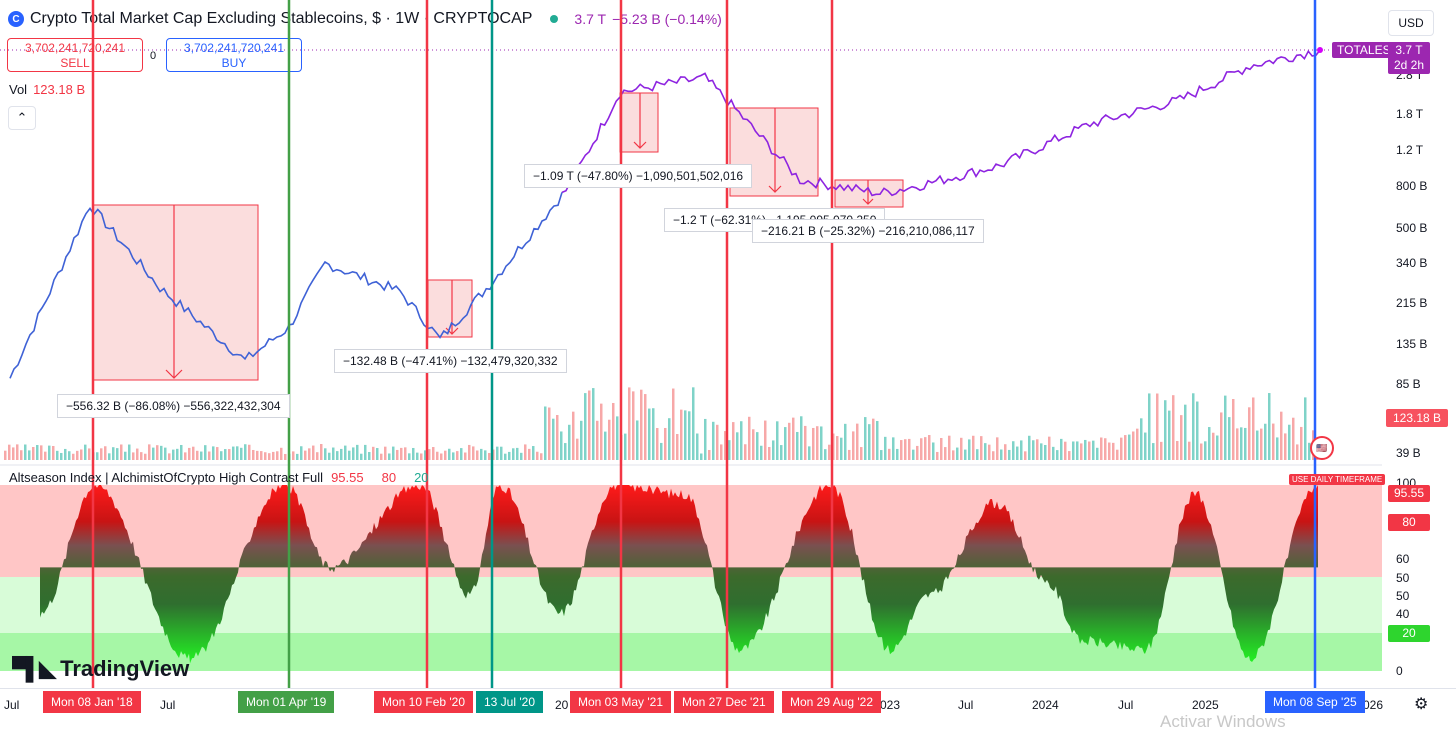  What do you see at coordinates (832, 702) in the screenshot?
I see `time-marker-label: Mon 29 Aug '22` at bounding box center [832, 702].